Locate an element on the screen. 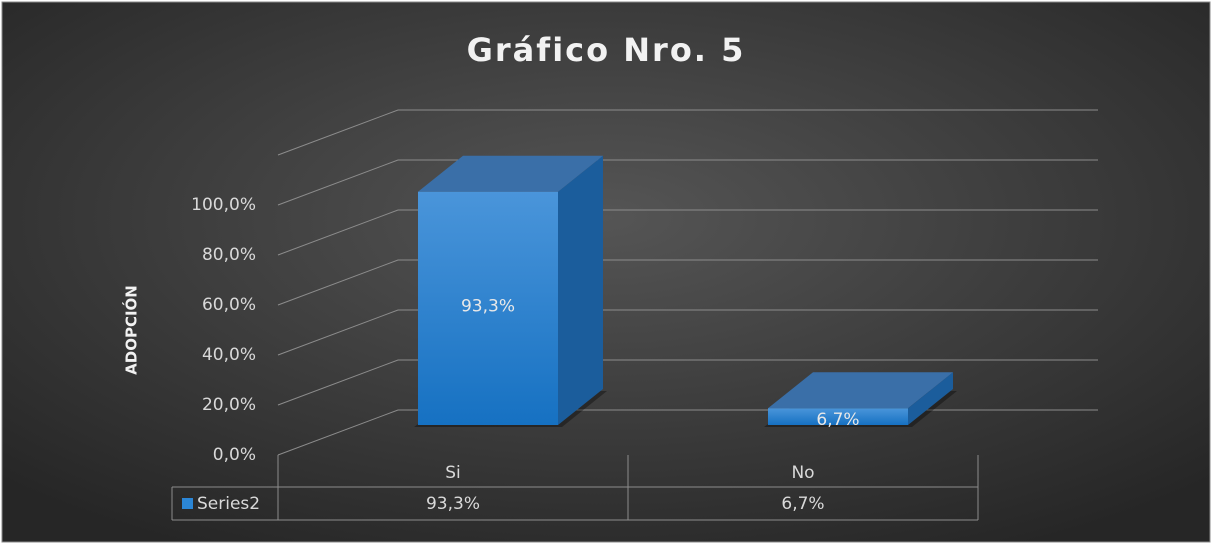 This screenshot has height=544, width=1212. data-label: 93,3% is located at coordinates (488, 306).